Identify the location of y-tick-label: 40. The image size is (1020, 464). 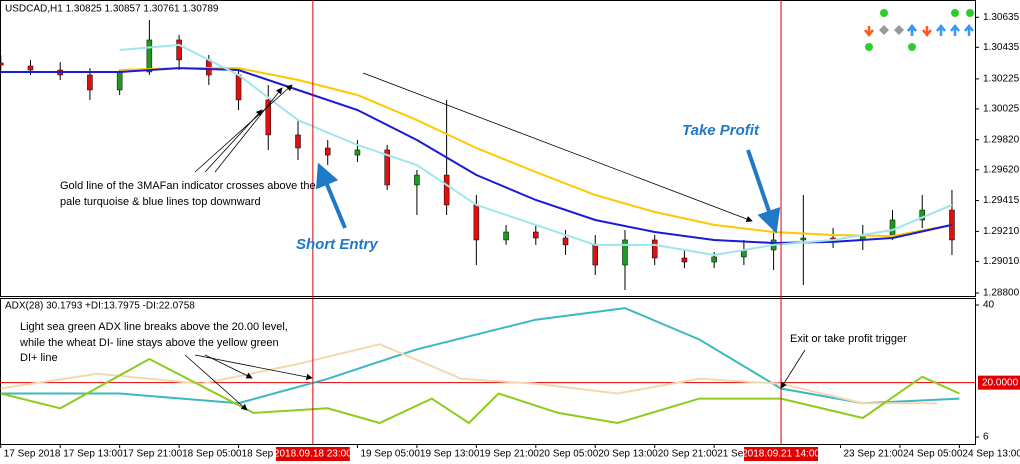
(989, 305).